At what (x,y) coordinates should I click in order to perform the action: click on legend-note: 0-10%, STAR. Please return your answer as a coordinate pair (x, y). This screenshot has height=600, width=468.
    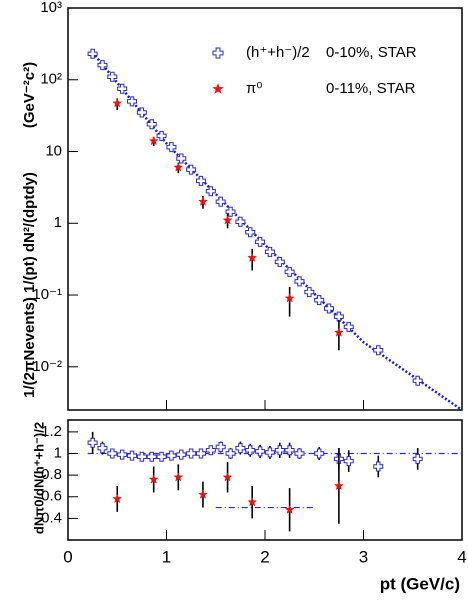
    Looking at the image, I should click on (371, 52).